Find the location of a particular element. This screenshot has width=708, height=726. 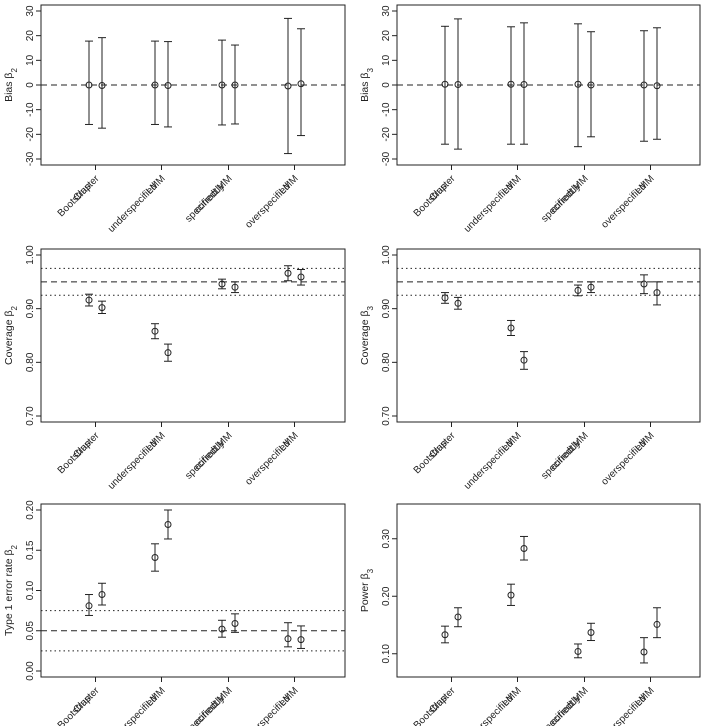

y-axis-title: Power β3 is located at coordinates (367, 590).